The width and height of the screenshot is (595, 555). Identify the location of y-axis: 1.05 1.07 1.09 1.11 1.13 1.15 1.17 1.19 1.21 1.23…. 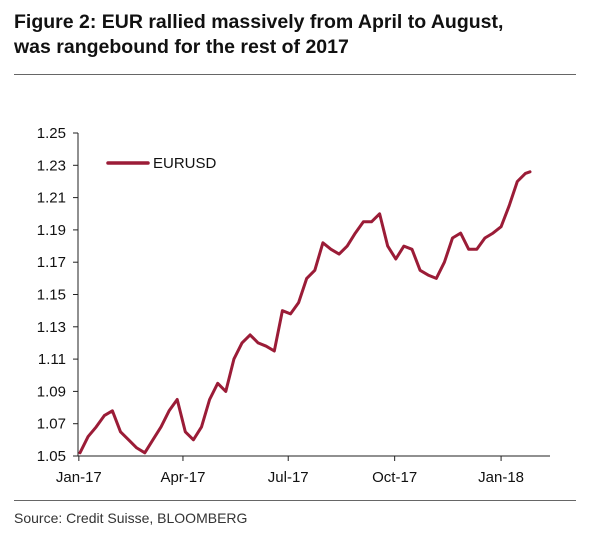
(58, 295).